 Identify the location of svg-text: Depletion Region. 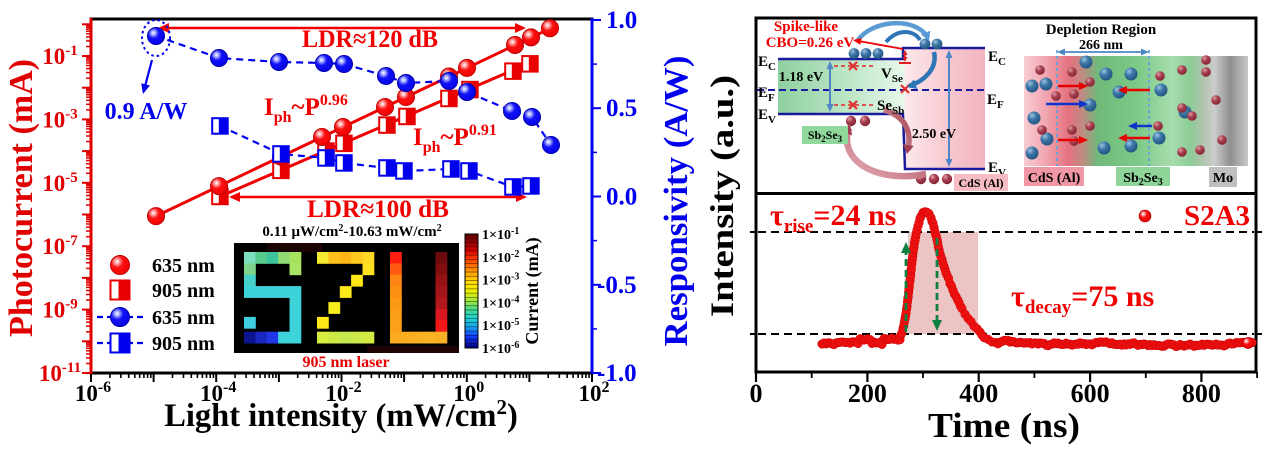
(1101, 30).